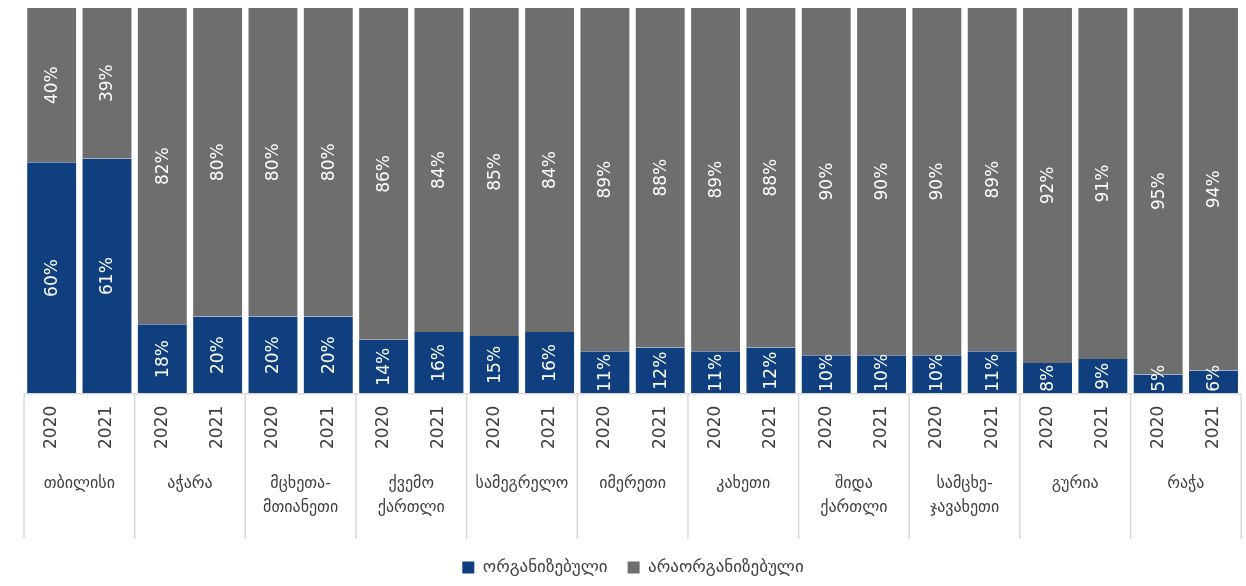 The image size is (1246, 586). Describe the element at coordinates (106, 276) in the screenshot. I see `data-label: 61%` at that location.